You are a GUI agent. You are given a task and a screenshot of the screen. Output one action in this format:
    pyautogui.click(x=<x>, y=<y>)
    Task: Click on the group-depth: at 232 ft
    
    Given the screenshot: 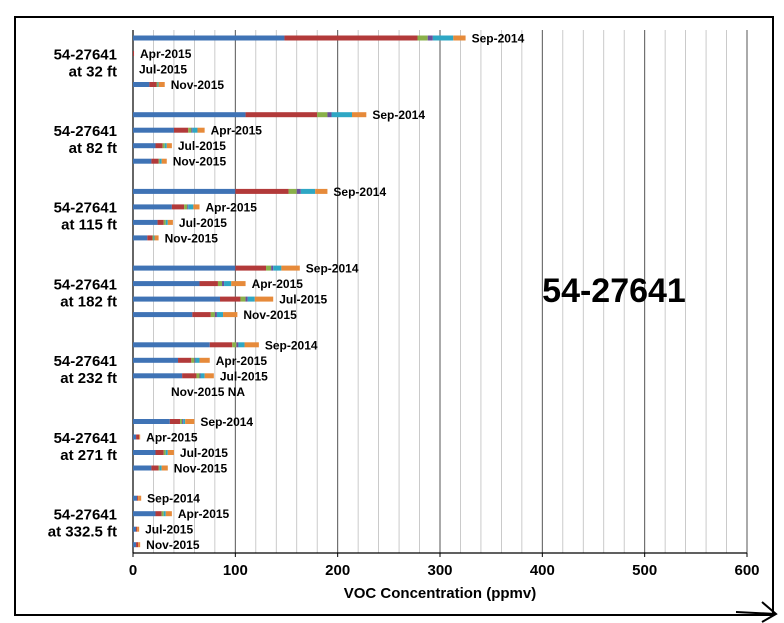 What is the action you would take?
    pyautogui.click(x=88, y=378)
    